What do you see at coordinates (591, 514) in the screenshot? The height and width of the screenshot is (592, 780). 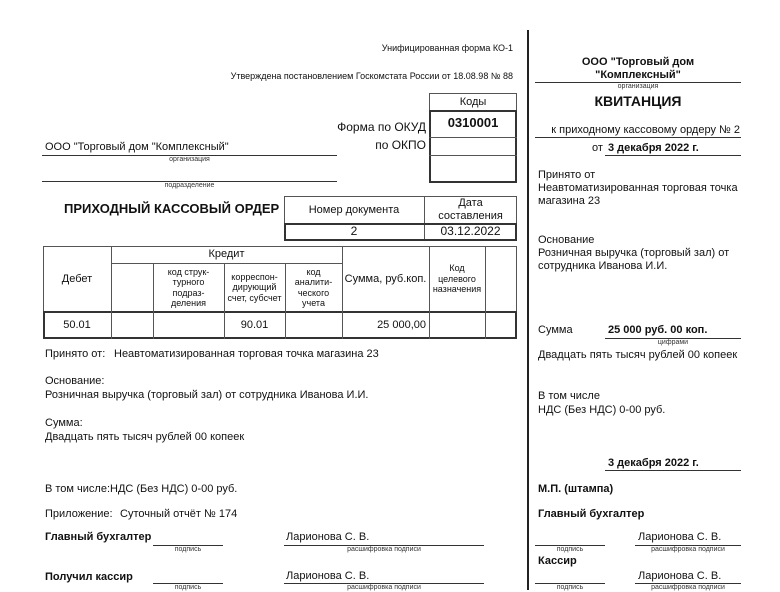 I see `receipt-chief-label: Главный бухгалтер` at bounding box center [591, 514].